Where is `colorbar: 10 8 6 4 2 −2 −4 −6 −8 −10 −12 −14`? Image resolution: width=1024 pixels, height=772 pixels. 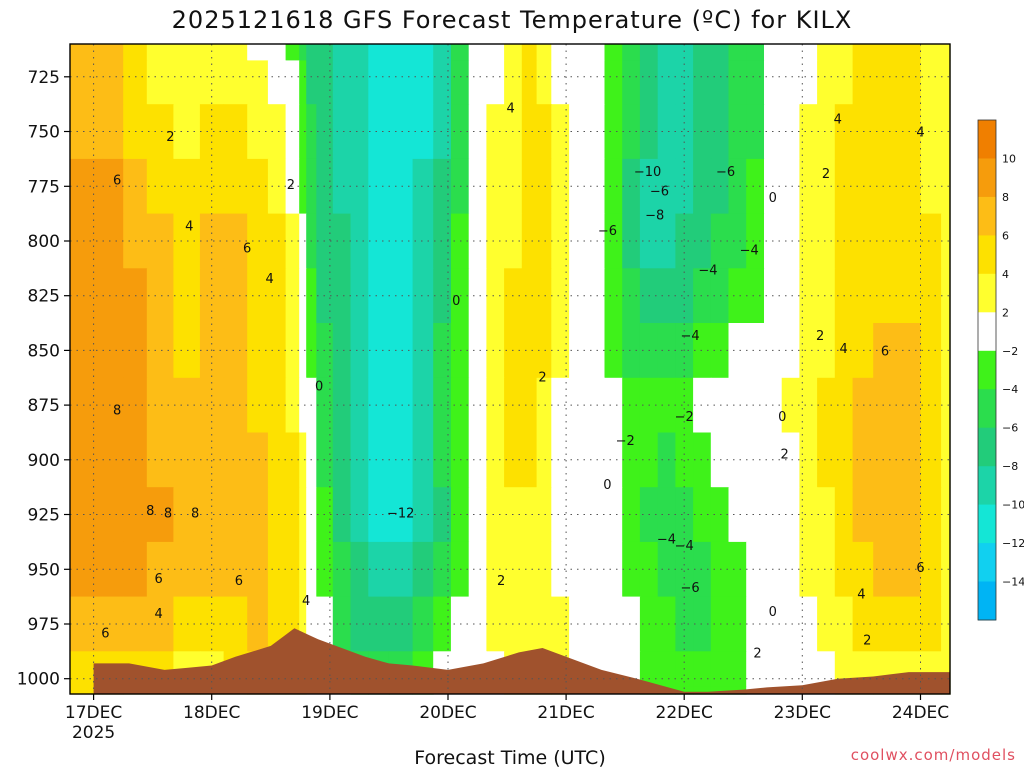 colorbar: 10 8 6 4 2 −2 −4 −6 −8 −10 −12 −14 is located at coordinates (1000, 370).